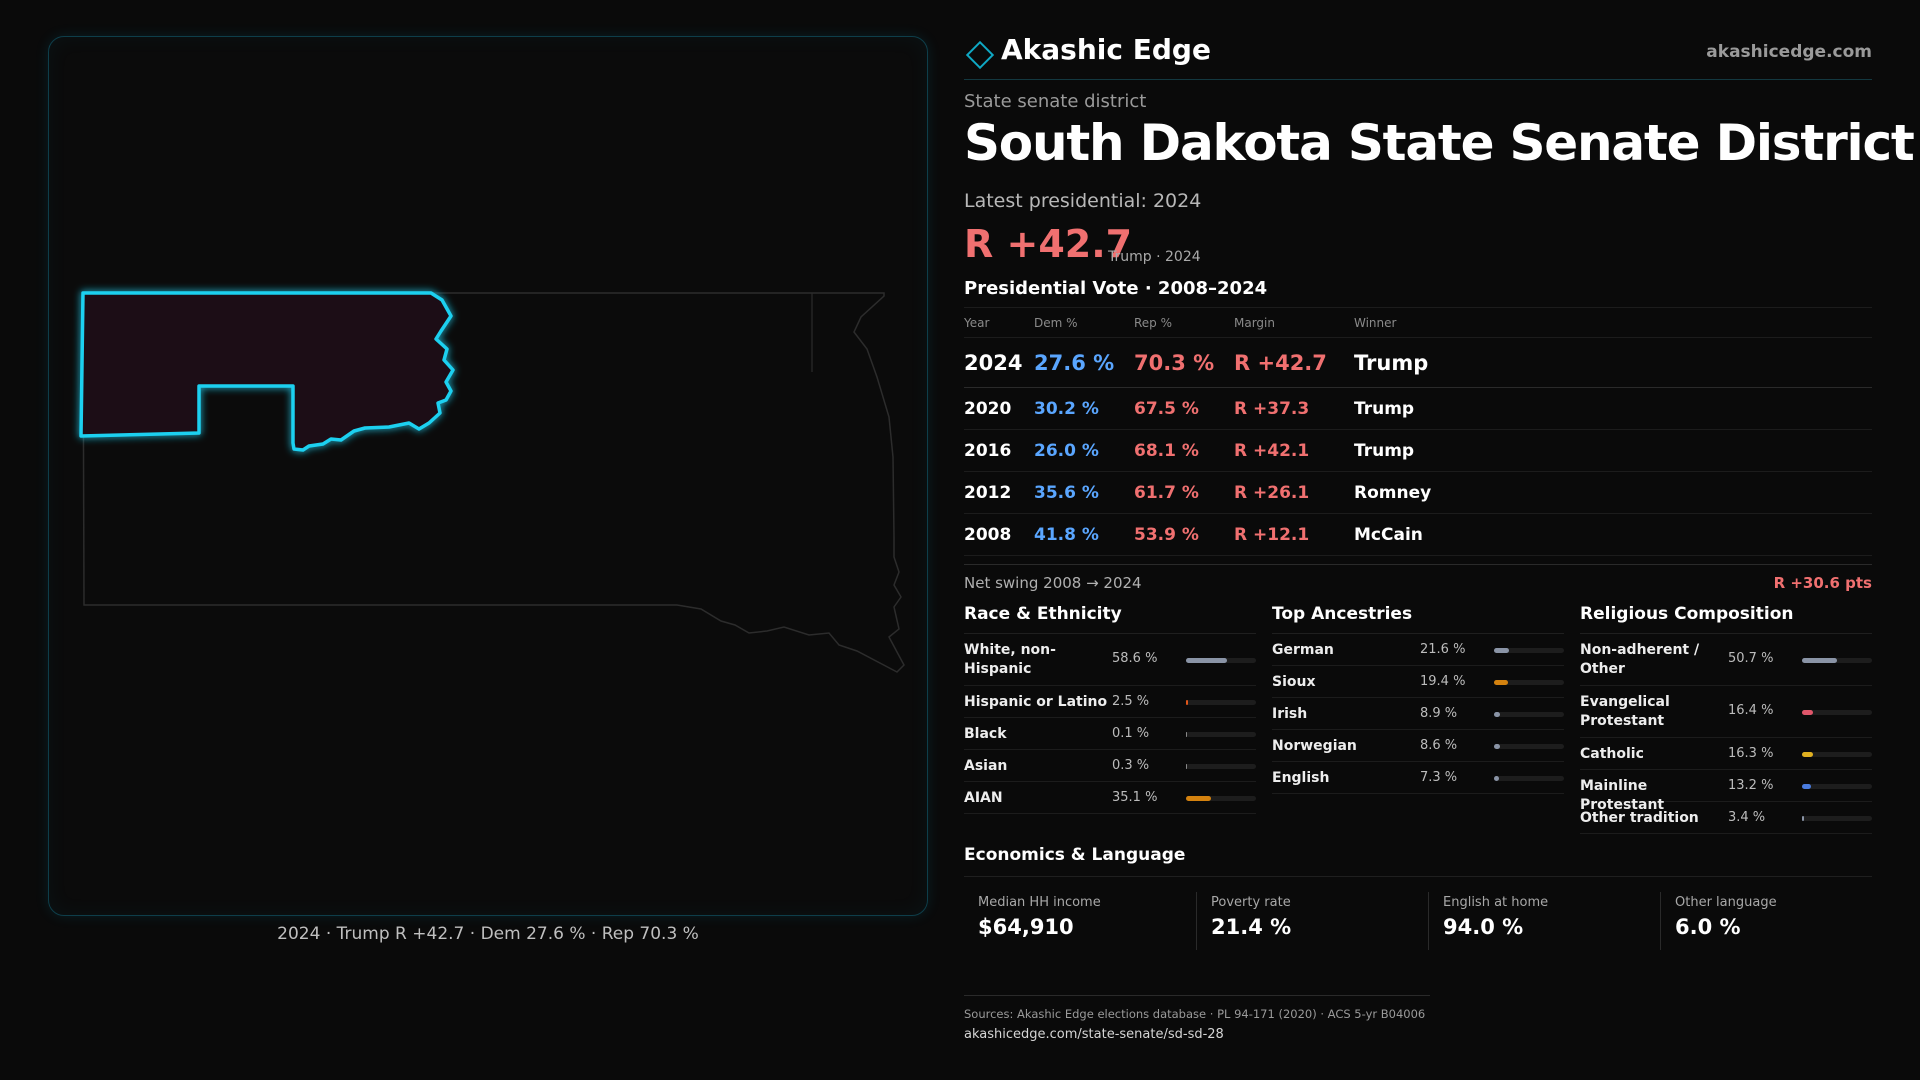 Image resolution: width=1920 pixels, height=1080 pixels. What do you see at coordinates (1254, 323) in the screenshot?
I see `column-header: Margin` at bounding box center [1254, 323].